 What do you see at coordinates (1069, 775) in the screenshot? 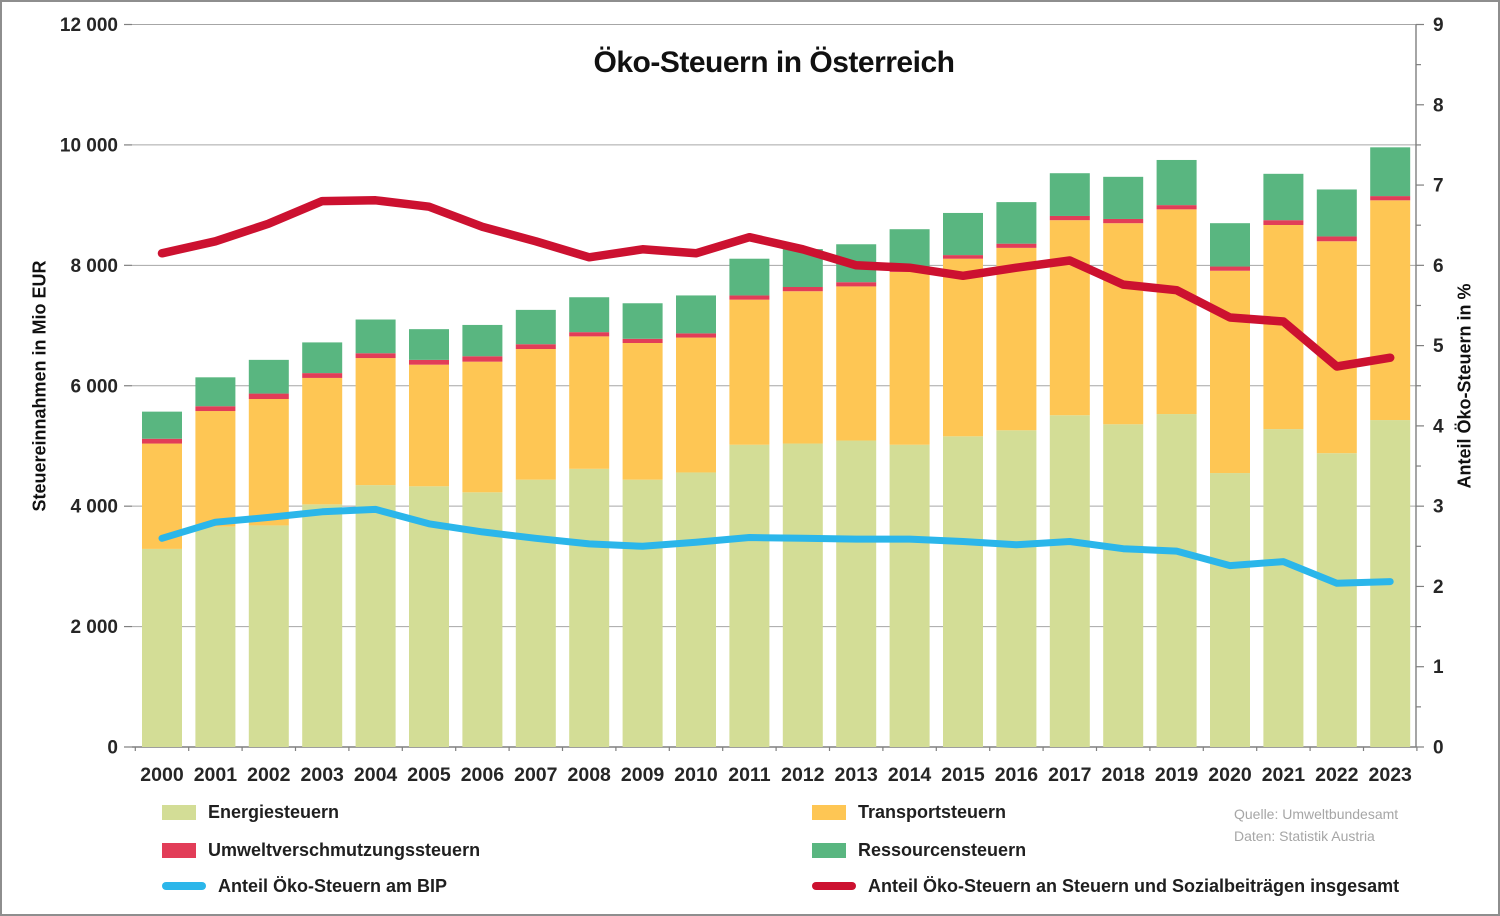
I see `year-label: 2017` at bounding box center [1069, 775].